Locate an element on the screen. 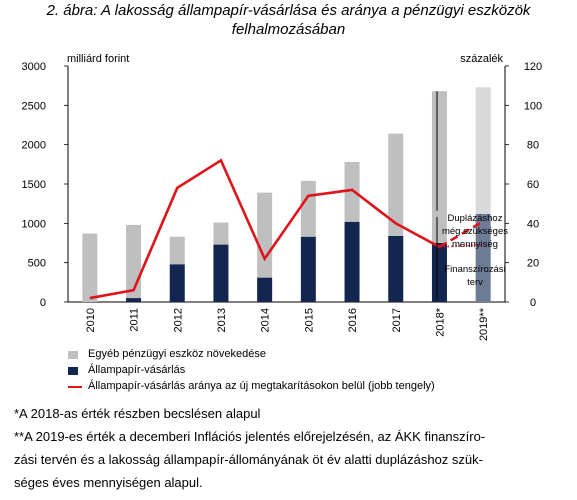  x-tick-label: 2017 is located at coordinates (397, 320).